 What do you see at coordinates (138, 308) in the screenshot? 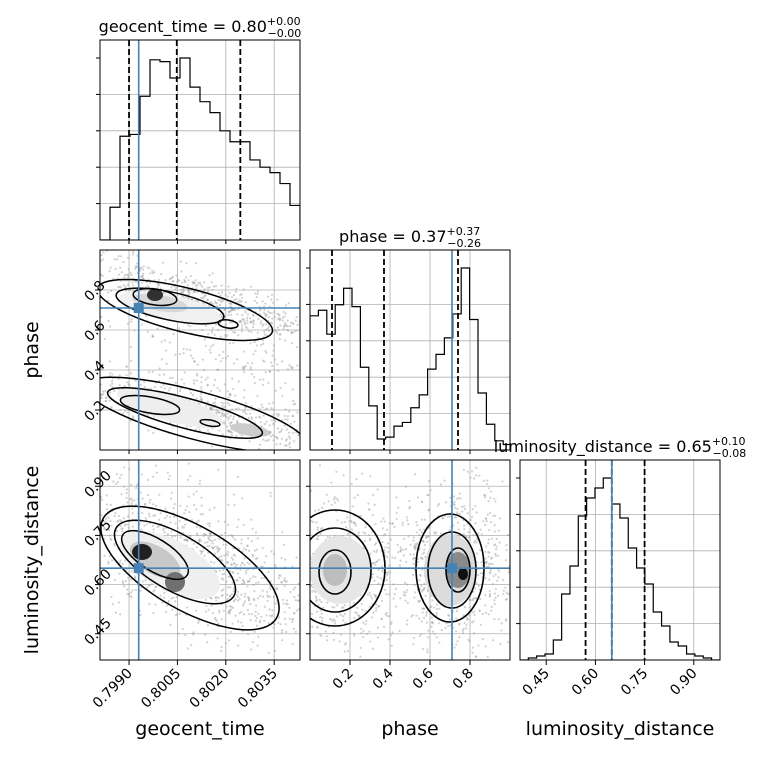
I see `truth-marker` at bounding box center [138, 308].